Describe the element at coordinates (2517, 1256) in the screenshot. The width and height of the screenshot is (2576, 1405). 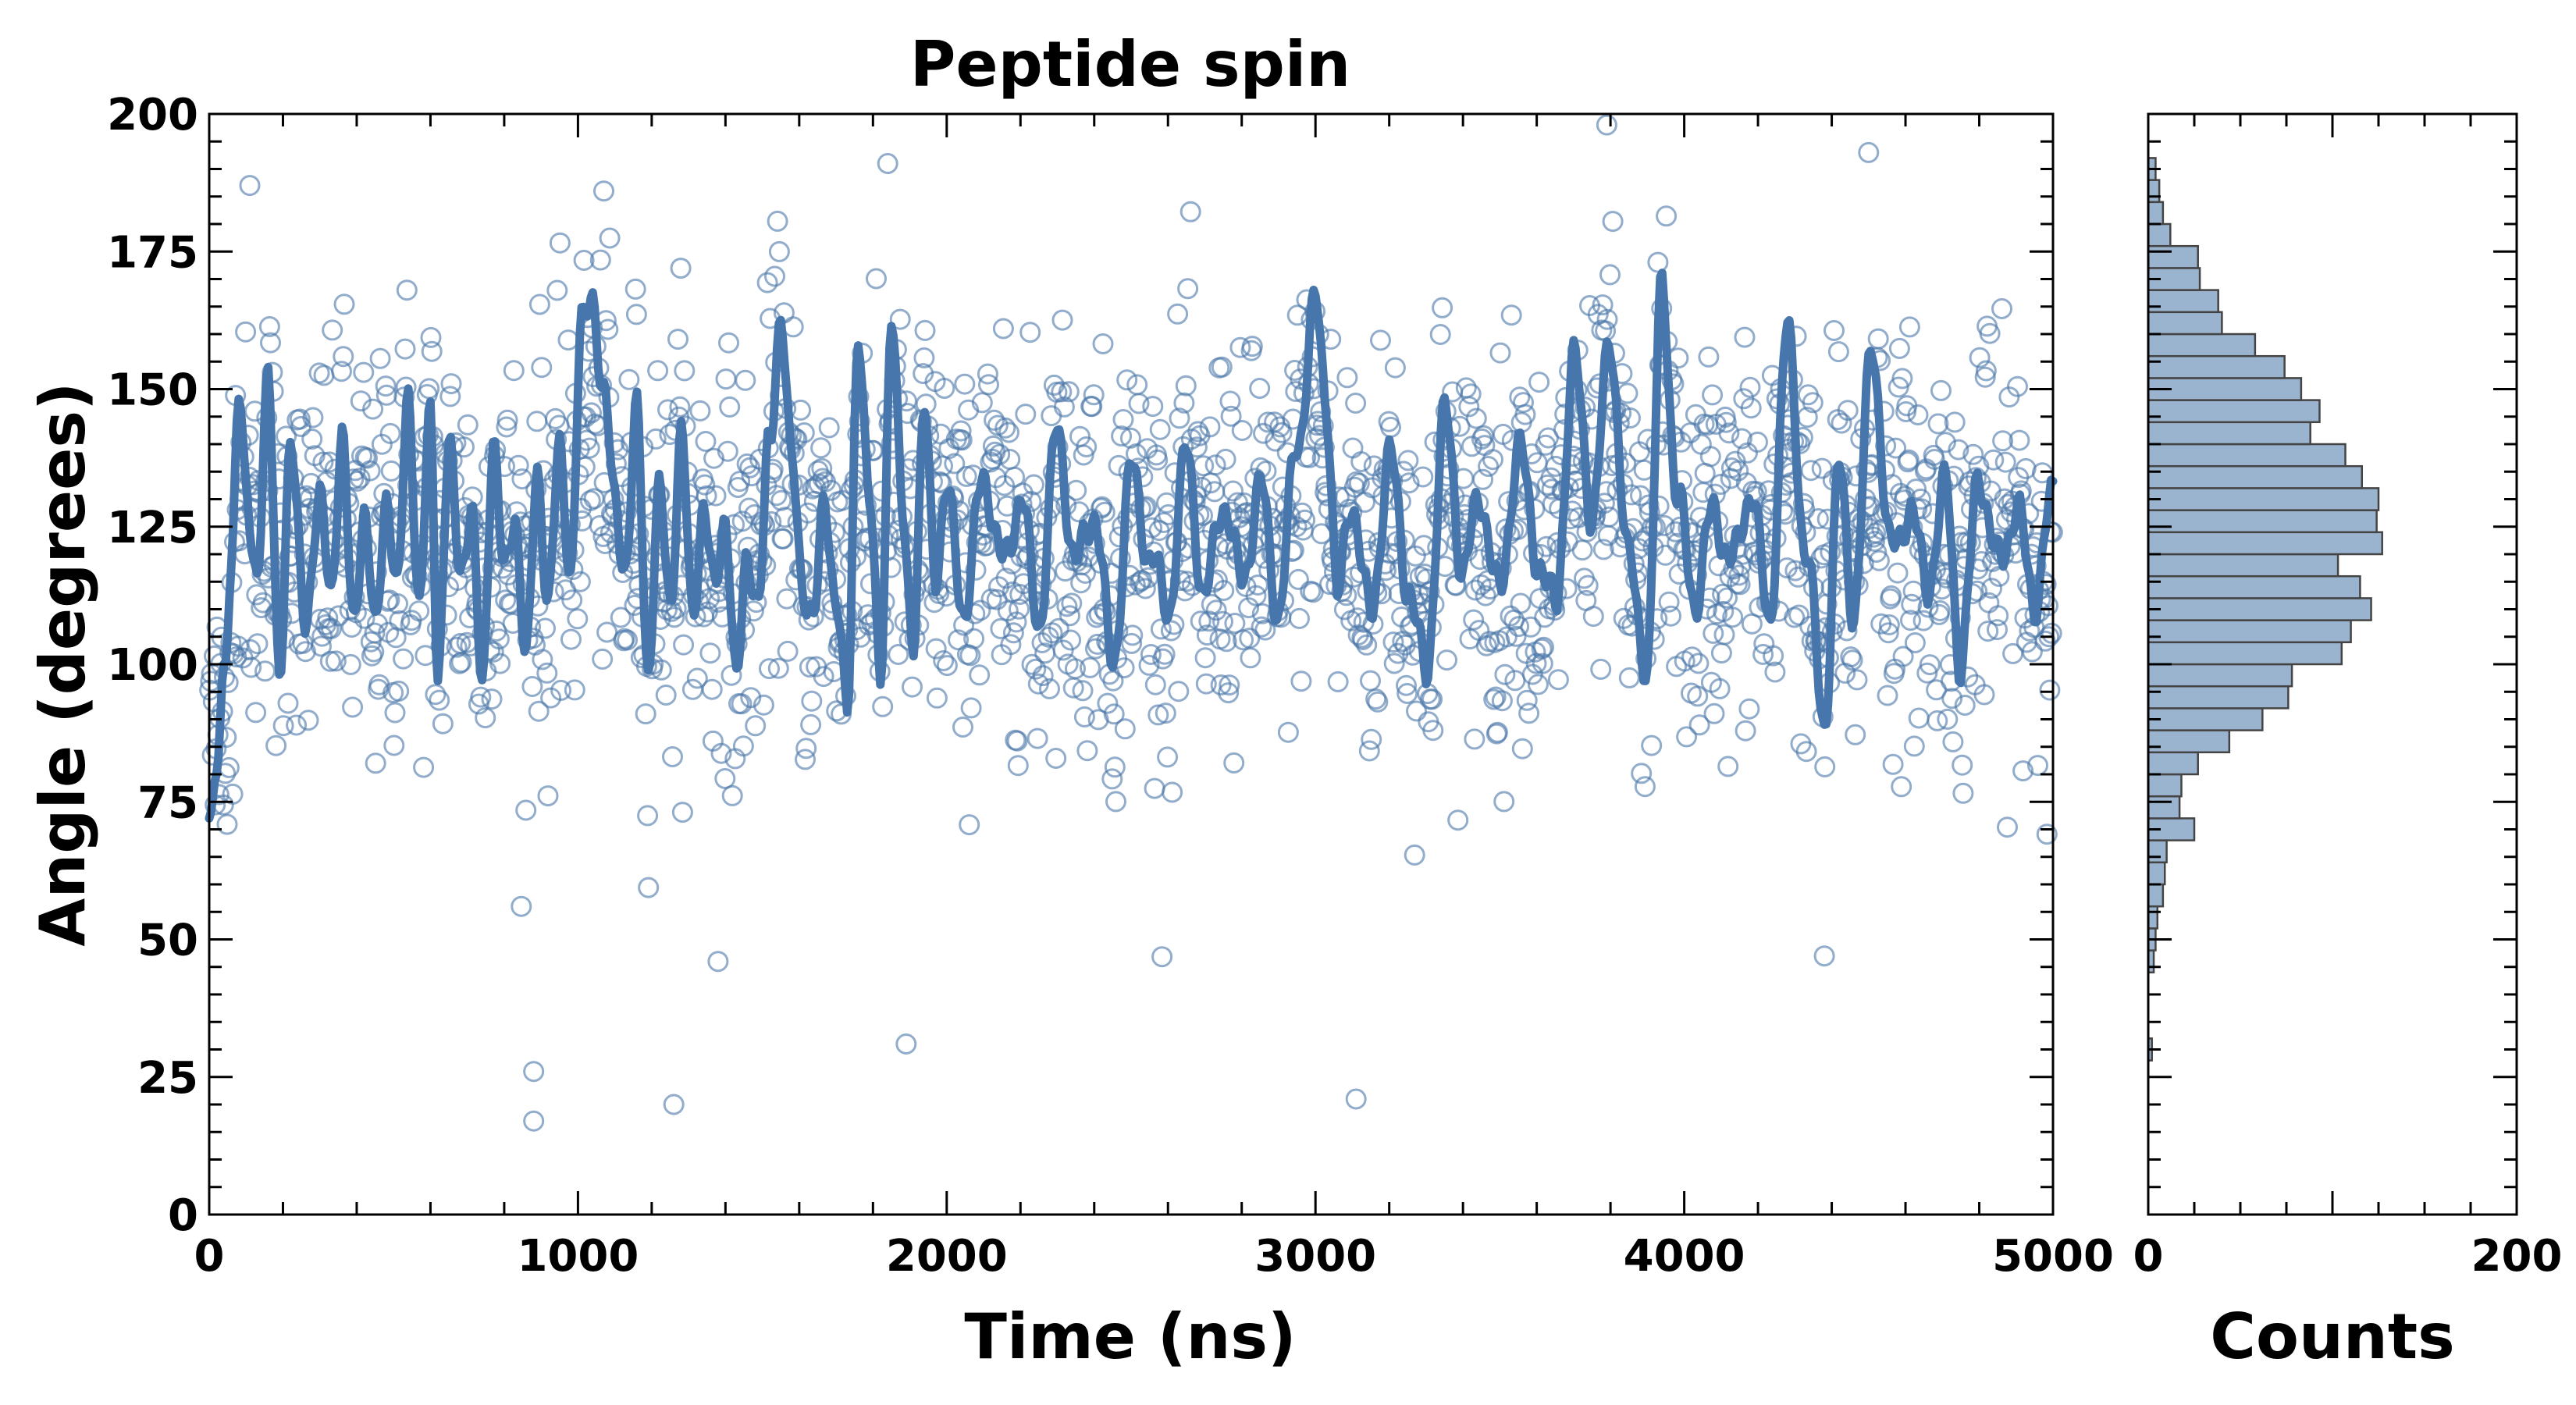
I see `histogram-x-tick-label: 200` at that location.